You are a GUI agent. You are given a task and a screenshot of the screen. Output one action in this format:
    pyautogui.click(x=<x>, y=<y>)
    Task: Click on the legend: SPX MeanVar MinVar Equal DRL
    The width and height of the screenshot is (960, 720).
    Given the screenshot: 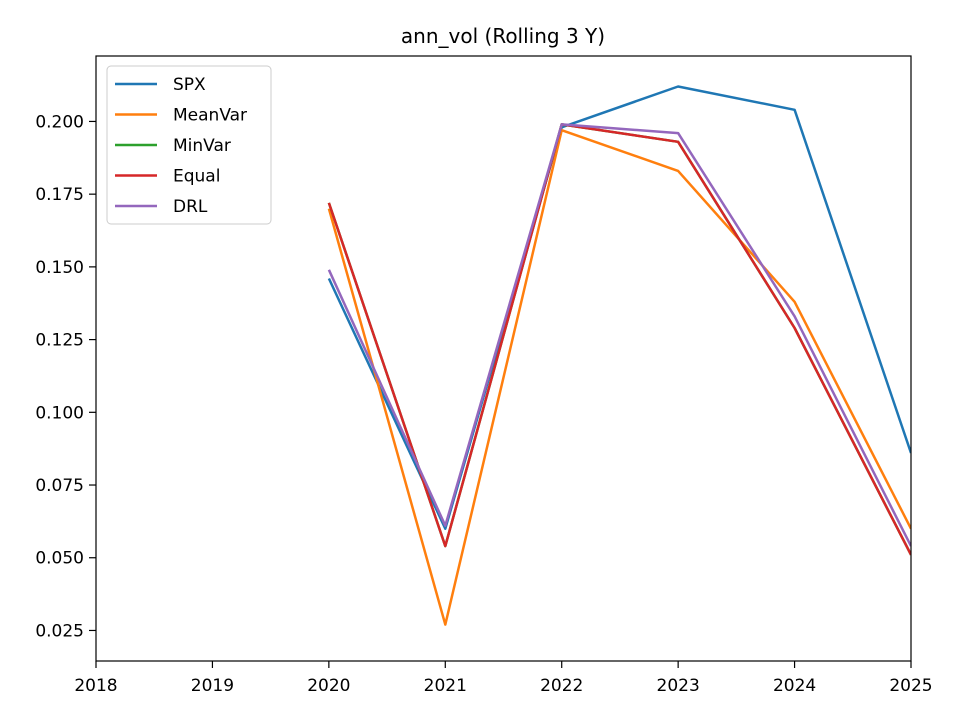 What is the action you would take?
    pyautogui.click(x=189, y=145)
    